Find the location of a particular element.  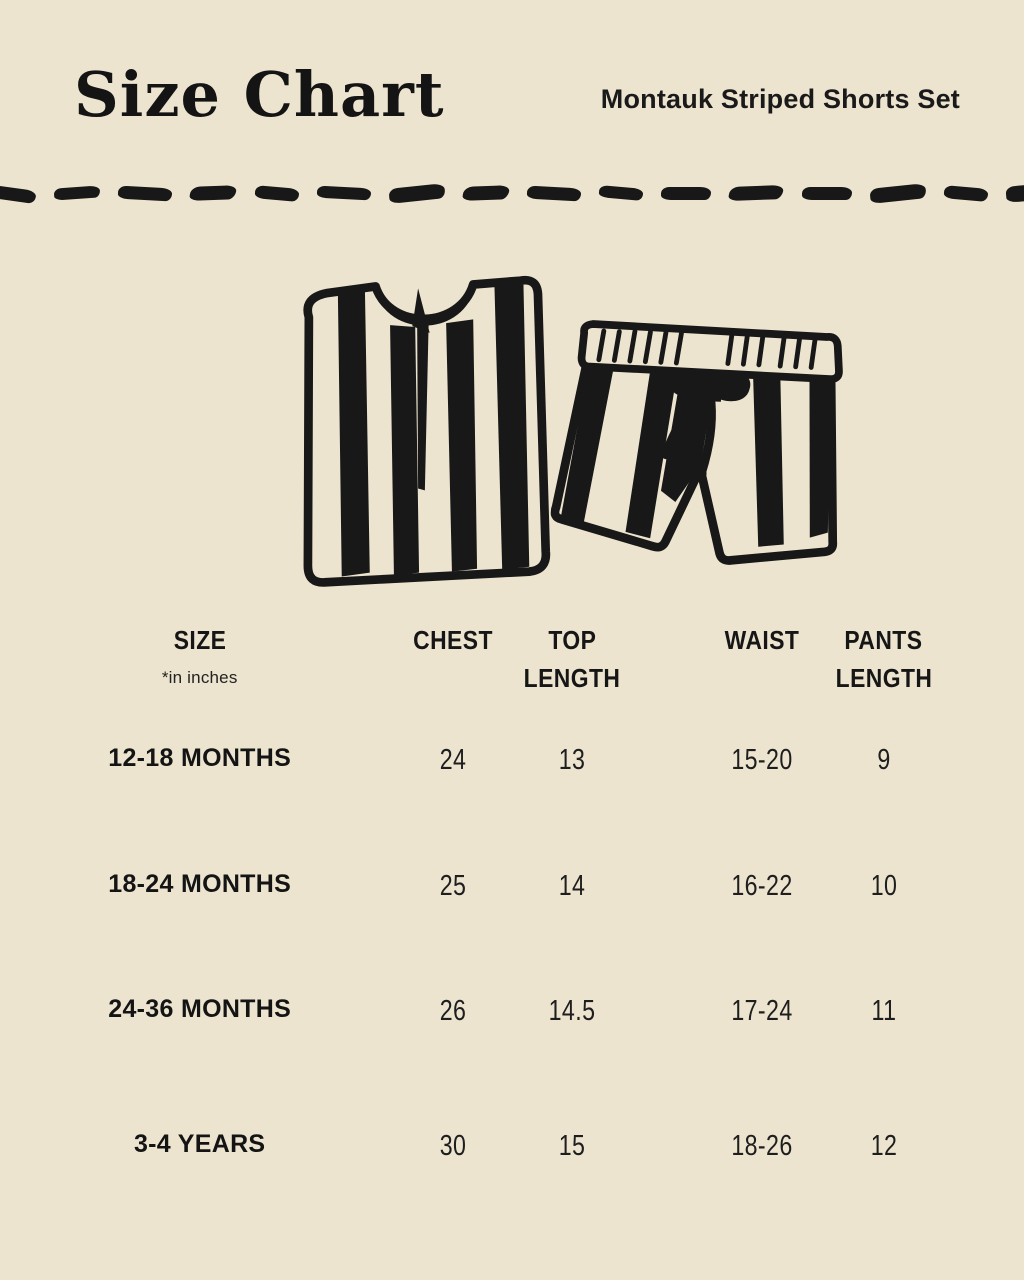

column-header-label: CHEST is located at coordinates (452, 640).